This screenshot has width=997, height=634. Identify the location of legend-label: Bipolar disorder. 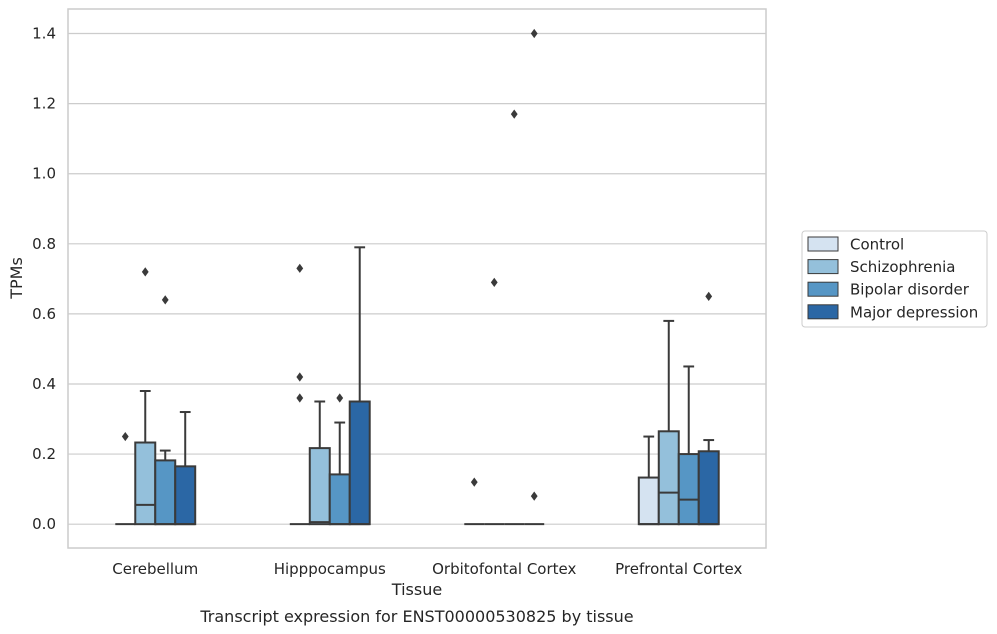
(910, 290).